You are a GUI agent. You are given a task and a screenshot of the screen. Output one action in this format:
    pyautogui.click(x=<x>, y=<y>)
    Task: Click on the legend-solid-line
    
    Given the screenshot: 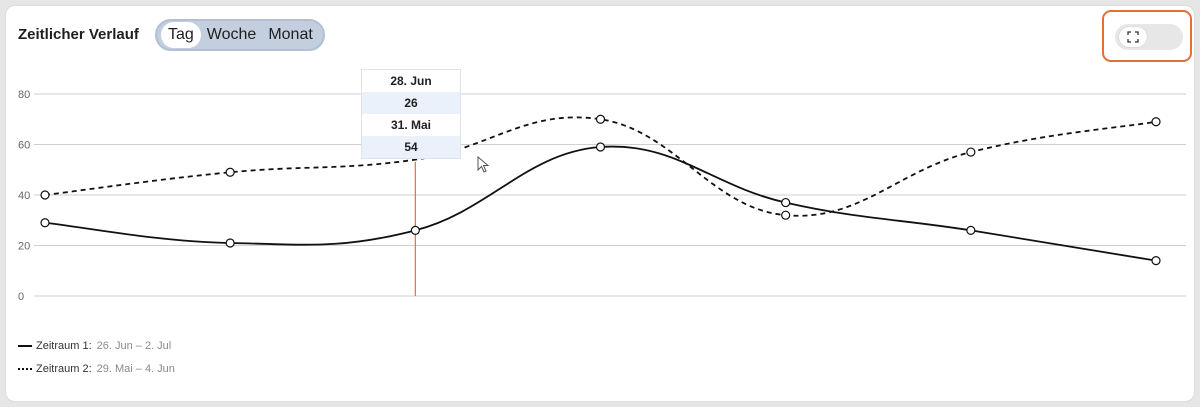 What is the action you would take?
    pyautogui.click(x=25, y=346)
    